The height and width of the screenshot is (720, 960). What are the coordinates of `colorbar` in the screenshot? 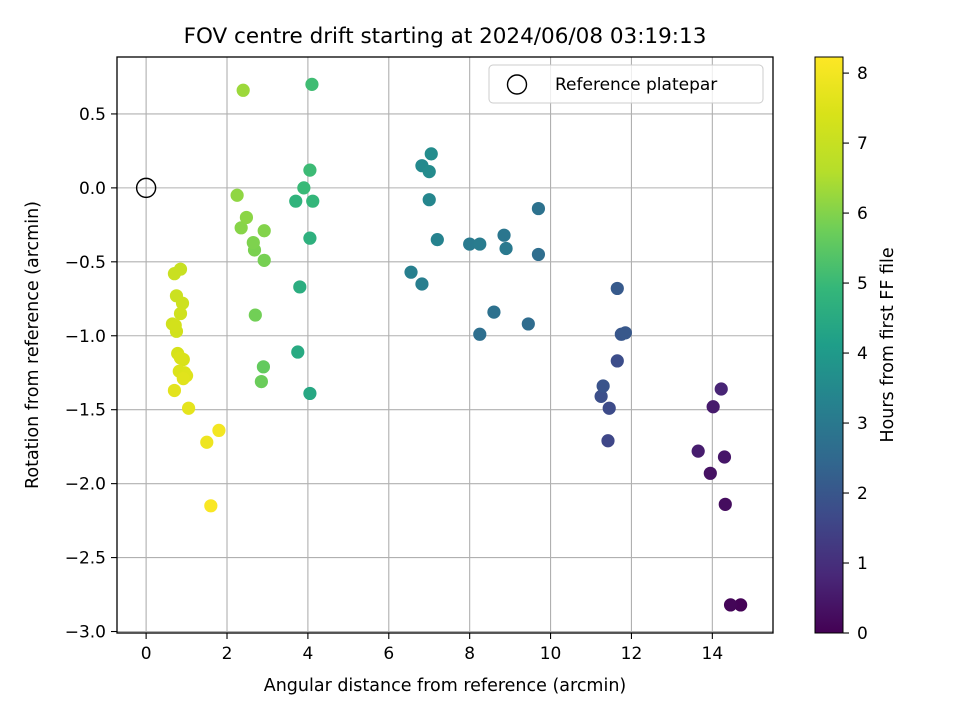 It's located at (829, 345).